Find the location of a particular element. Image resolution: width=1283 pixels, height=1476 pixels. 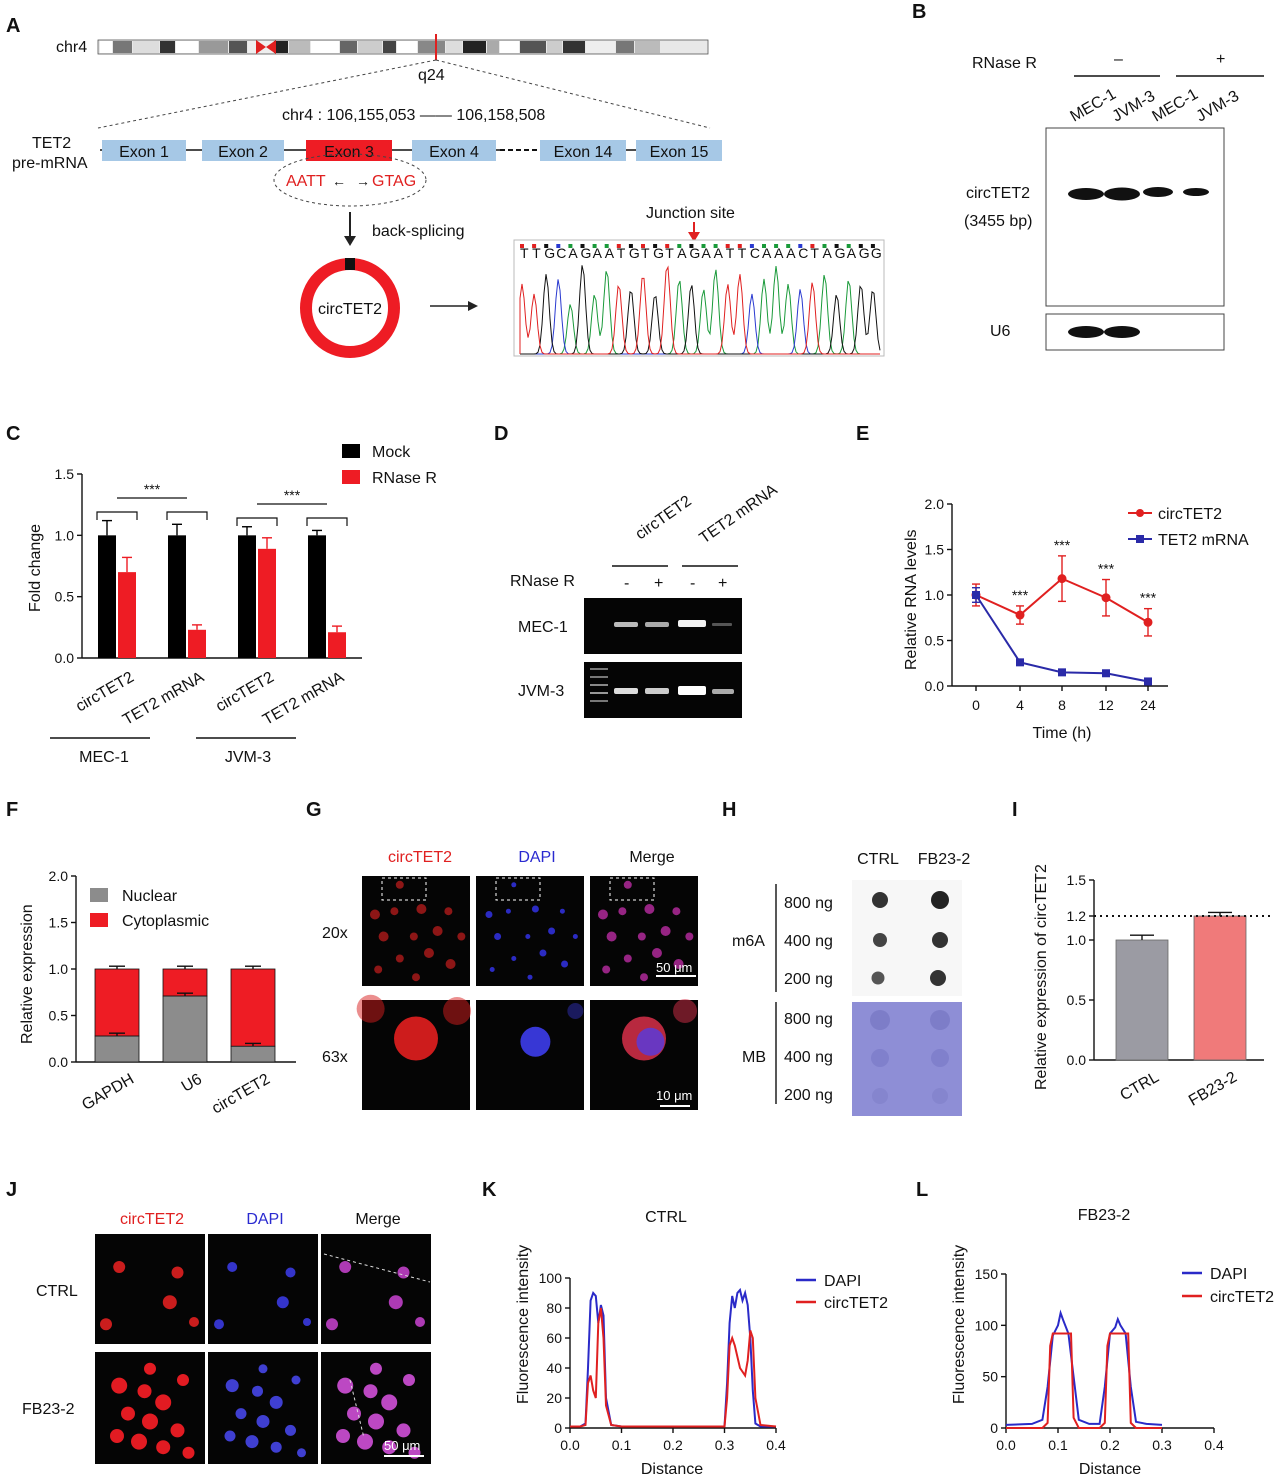

legend-swatch-mock is located at coordinates (351, 451).